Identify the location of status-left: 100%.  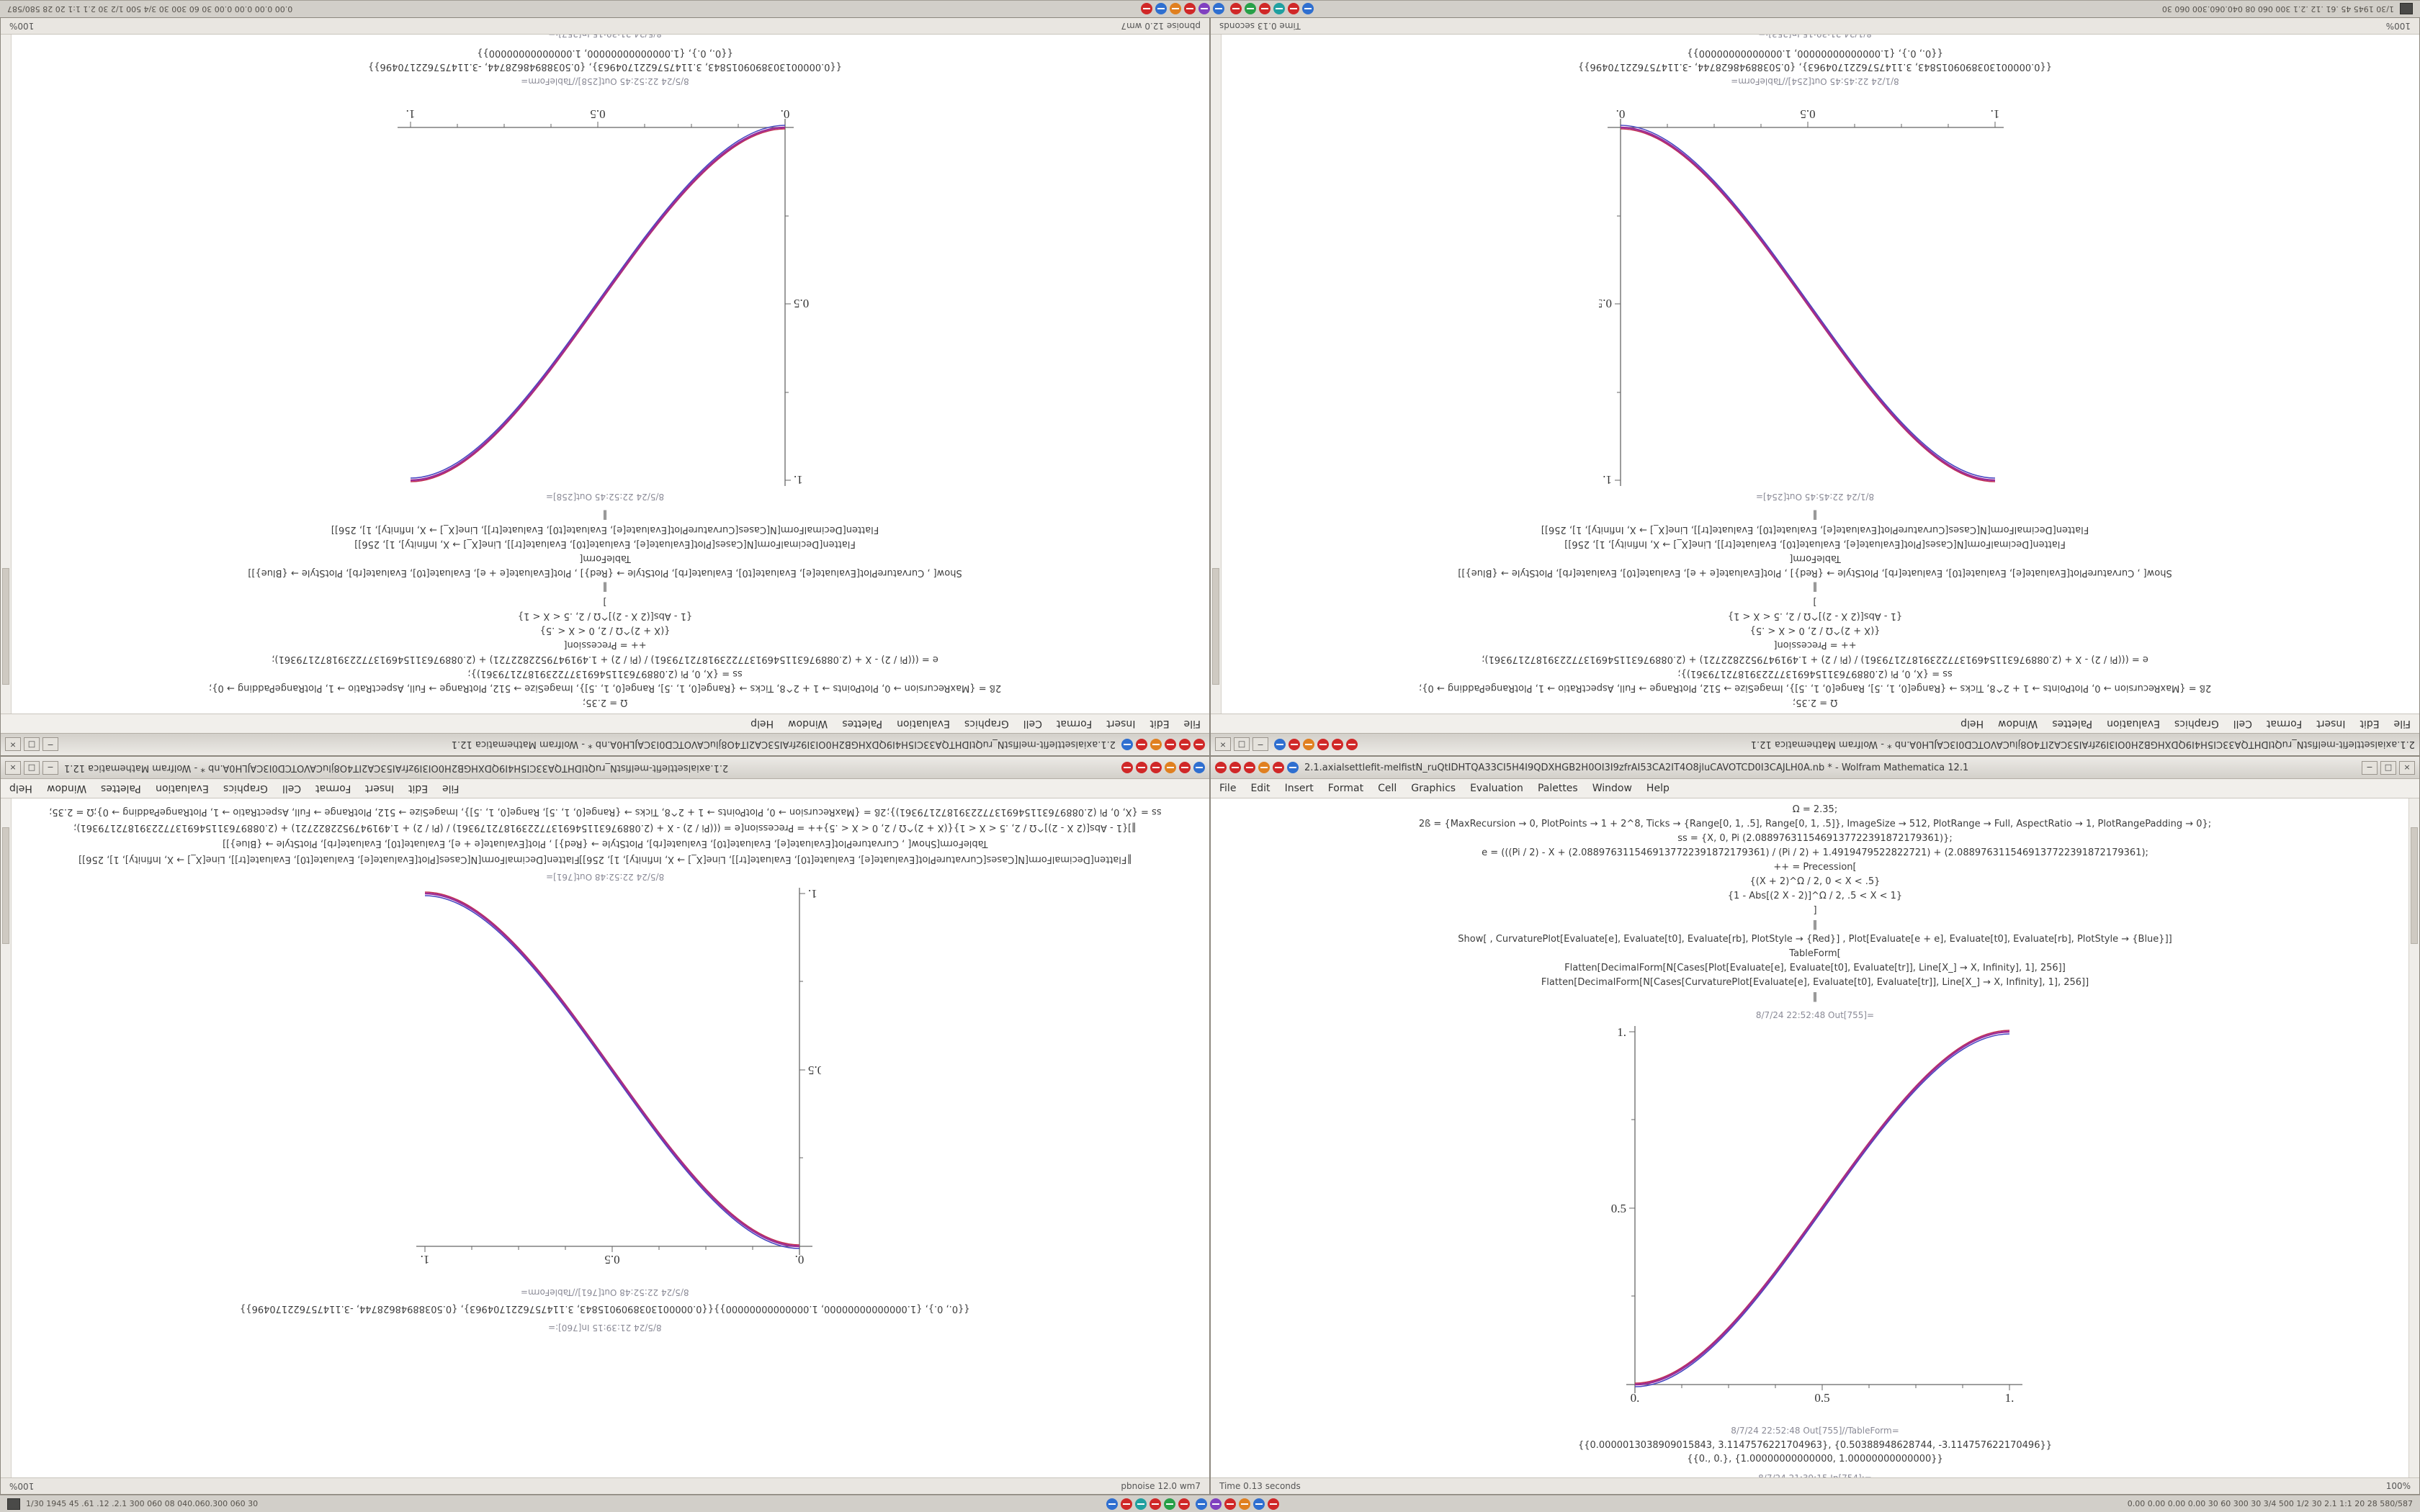
(22, 1486).